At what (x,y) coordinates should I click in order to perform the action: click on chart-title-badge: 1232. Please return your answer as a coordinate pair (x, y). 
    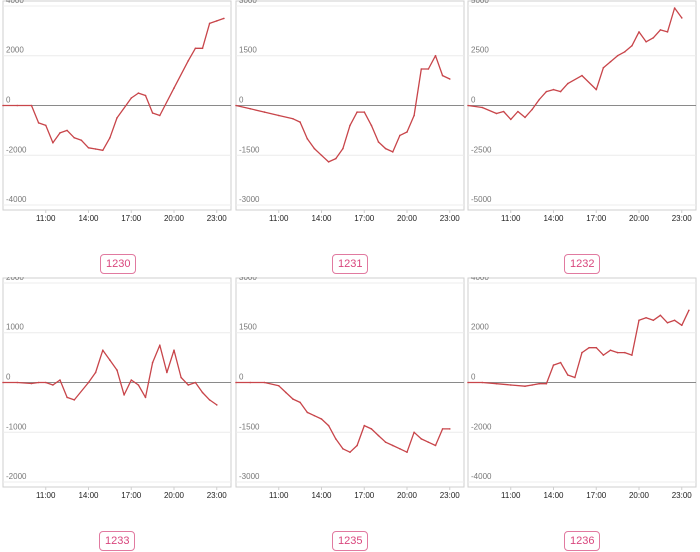
    Looking at the image, I should click on (582, 264).